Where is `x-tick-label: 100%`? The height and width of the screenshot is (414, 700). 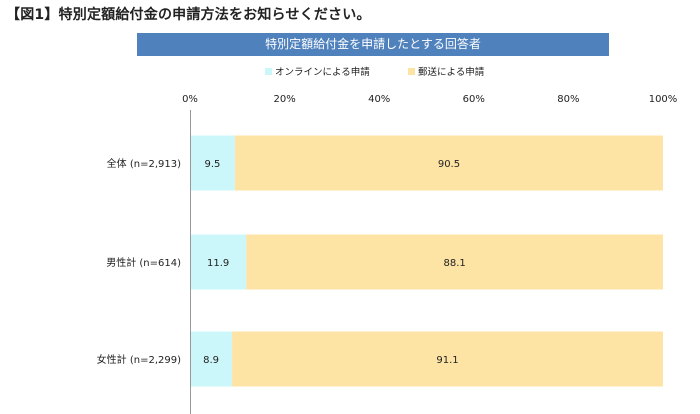 x-tick-label: 100% is located at coordinates (663, 99).